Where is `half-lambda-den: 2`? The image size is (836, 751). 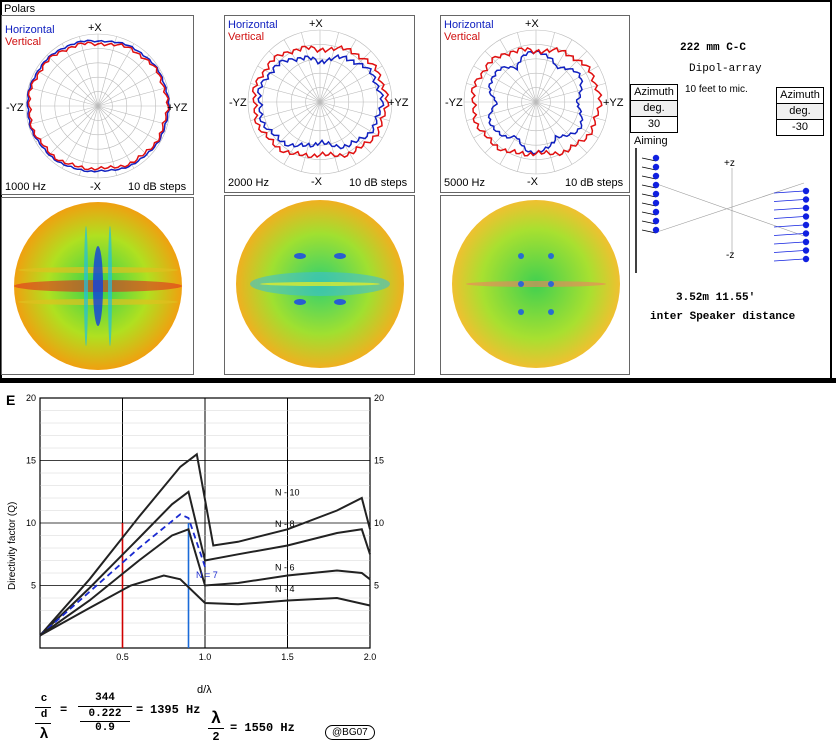
half-lambda-den: 2 is located at coordinates (216, 737).